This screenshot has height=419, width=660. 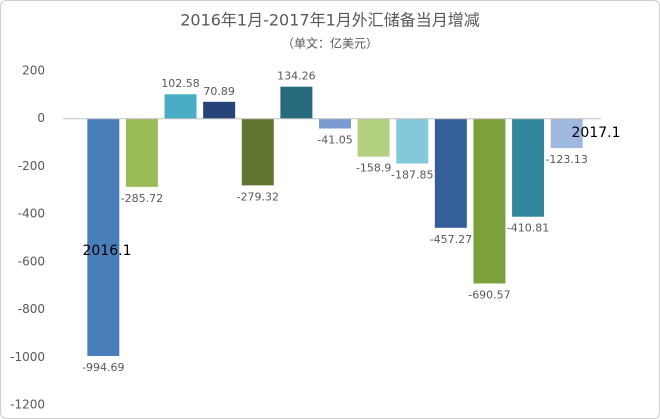 What do you see at coordinates (27, 405) in the screenshot?
I see `y-tick-label: -1200` at bounding box center [27, 405].